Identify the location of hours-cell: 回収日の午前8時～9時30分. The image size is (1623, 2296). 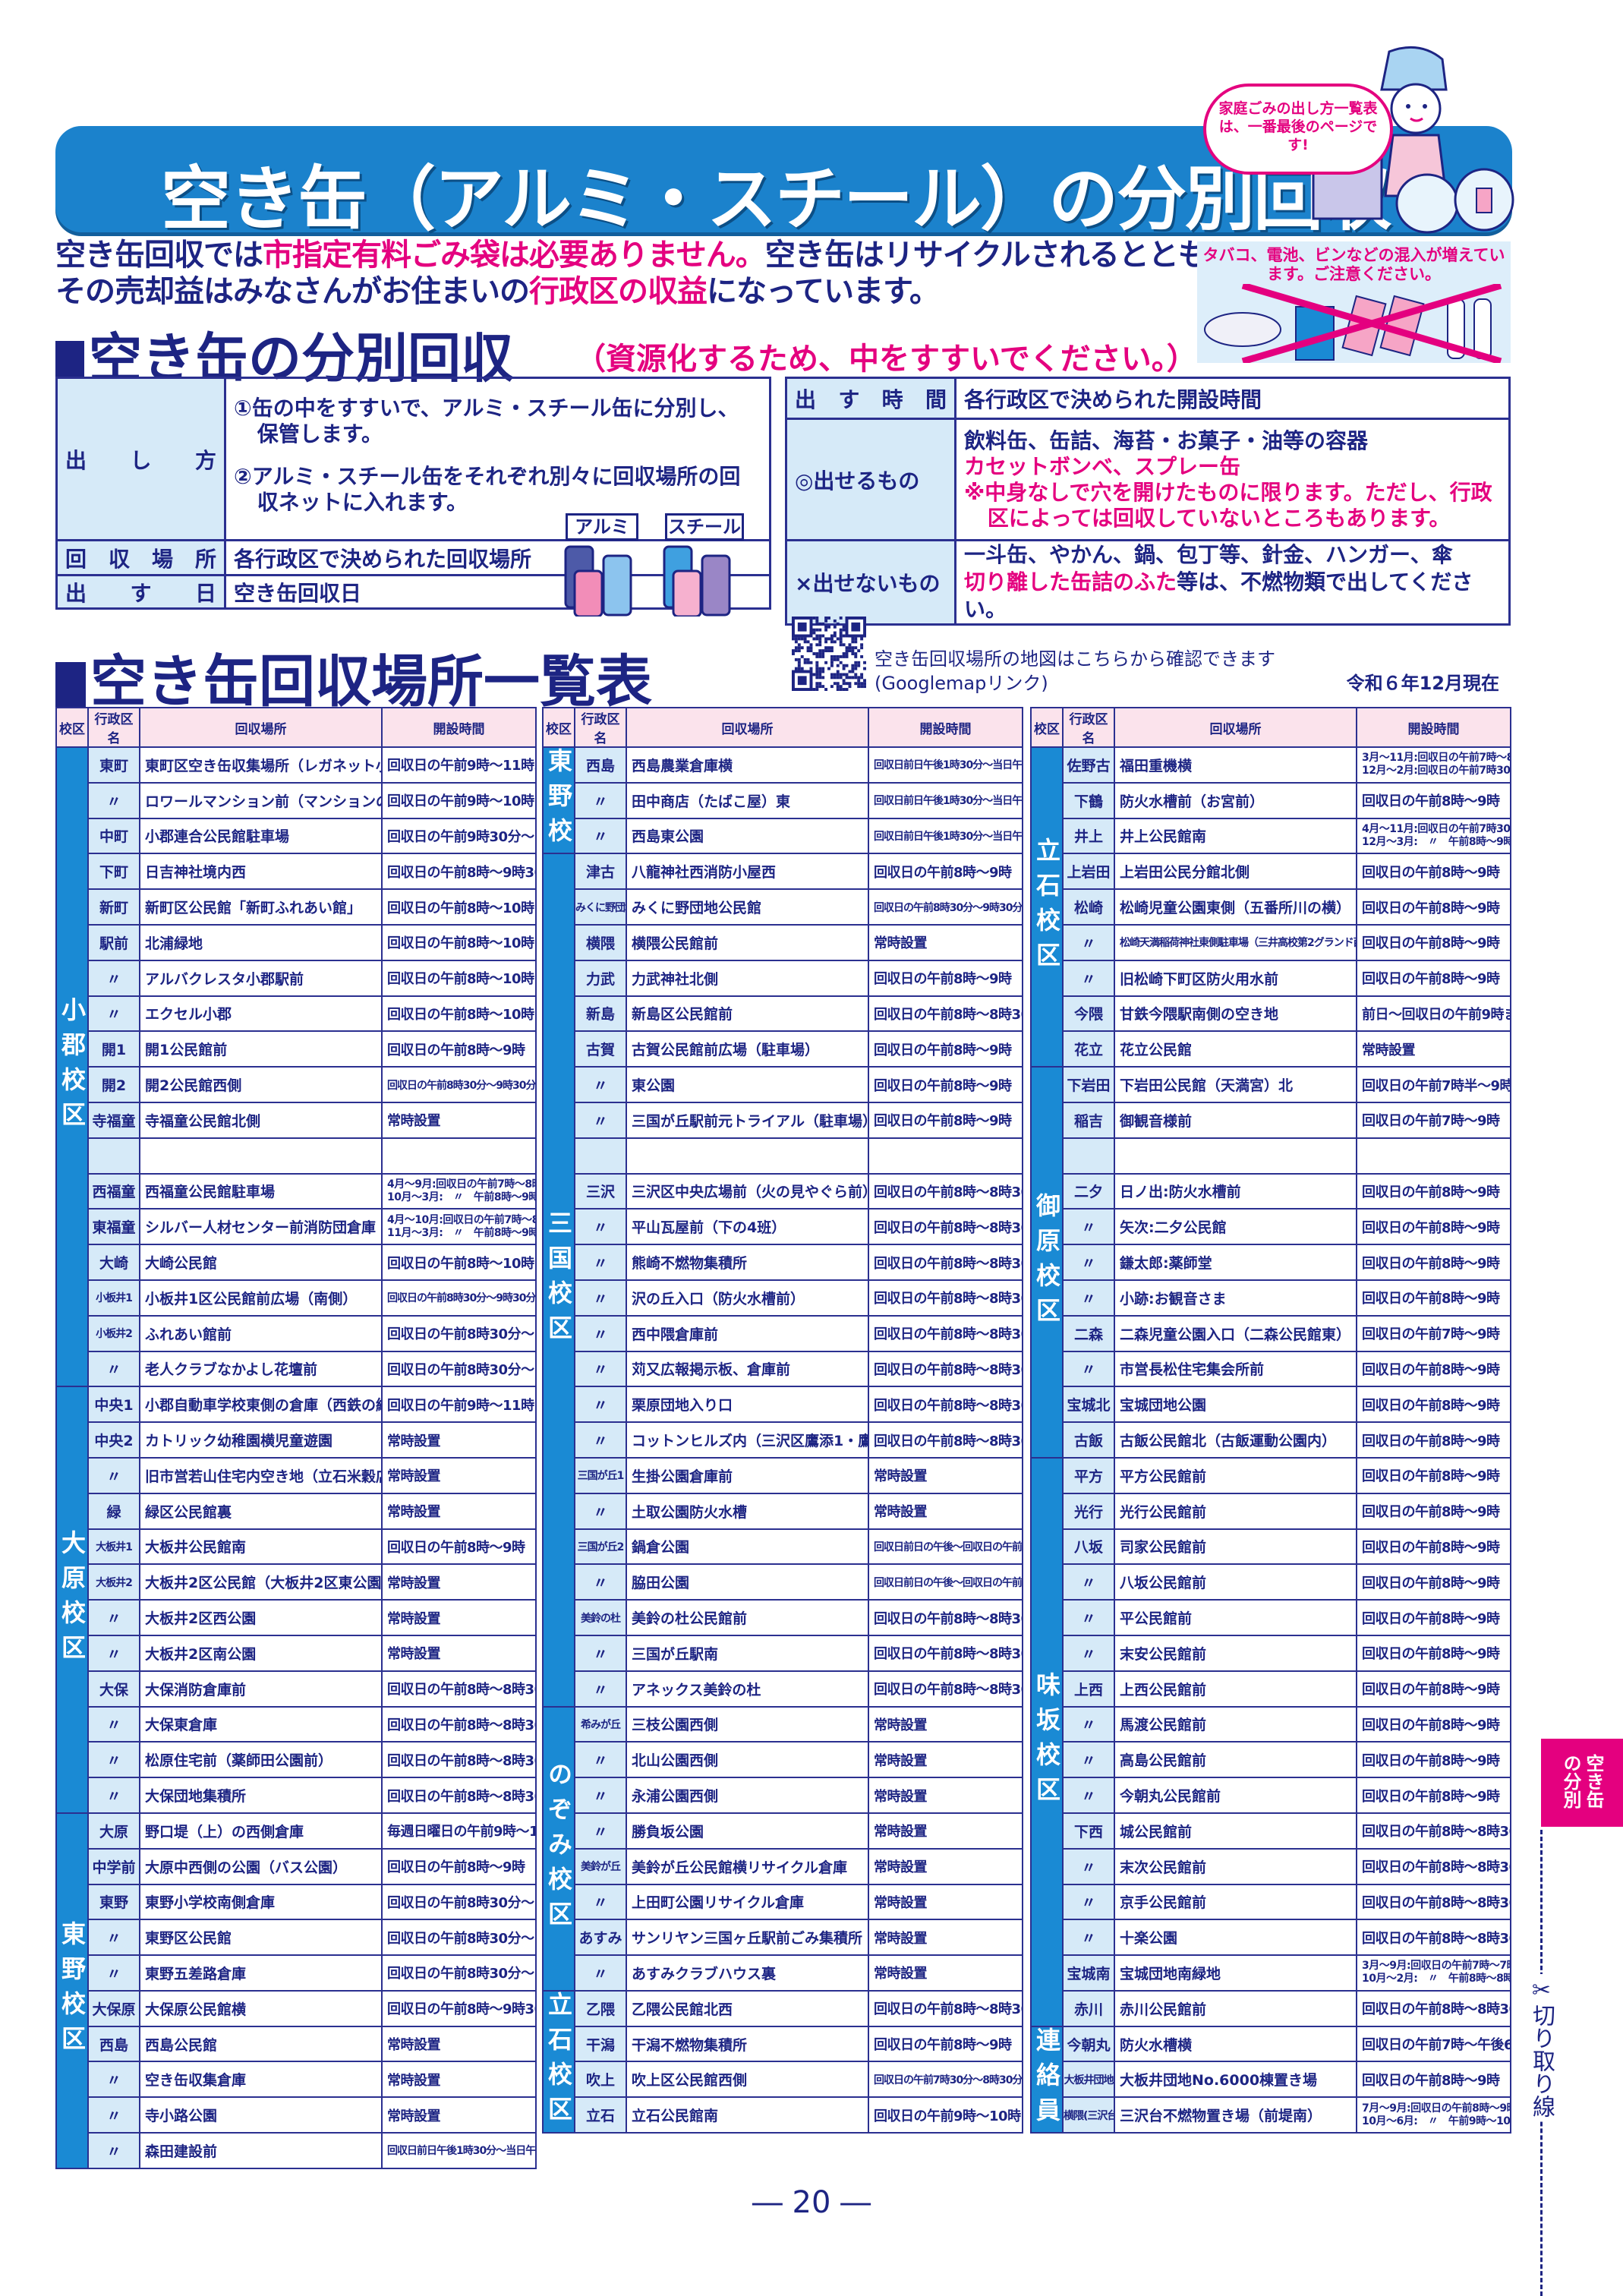
(459, 872).